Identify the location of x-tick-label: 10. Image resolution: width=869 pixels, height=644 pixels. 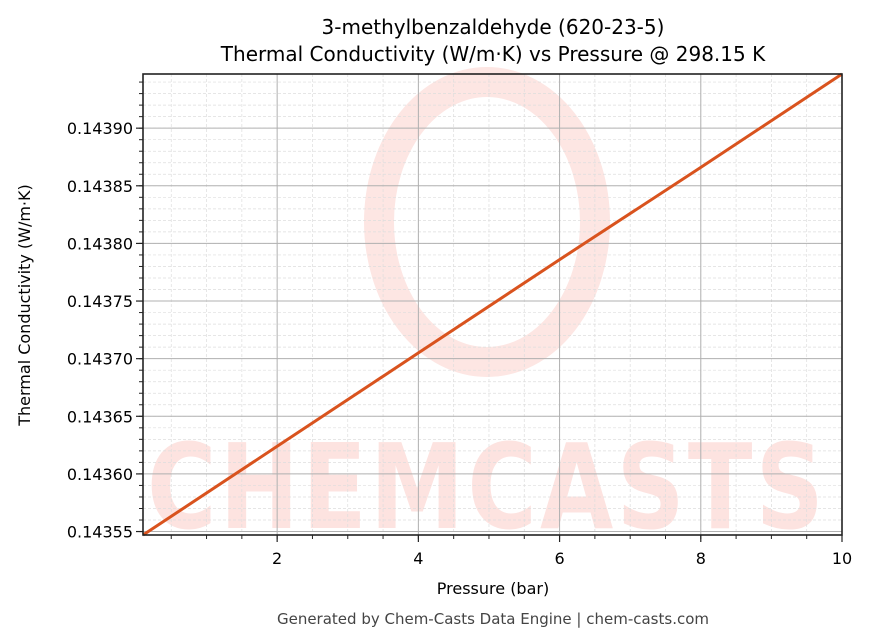
(842, 558).